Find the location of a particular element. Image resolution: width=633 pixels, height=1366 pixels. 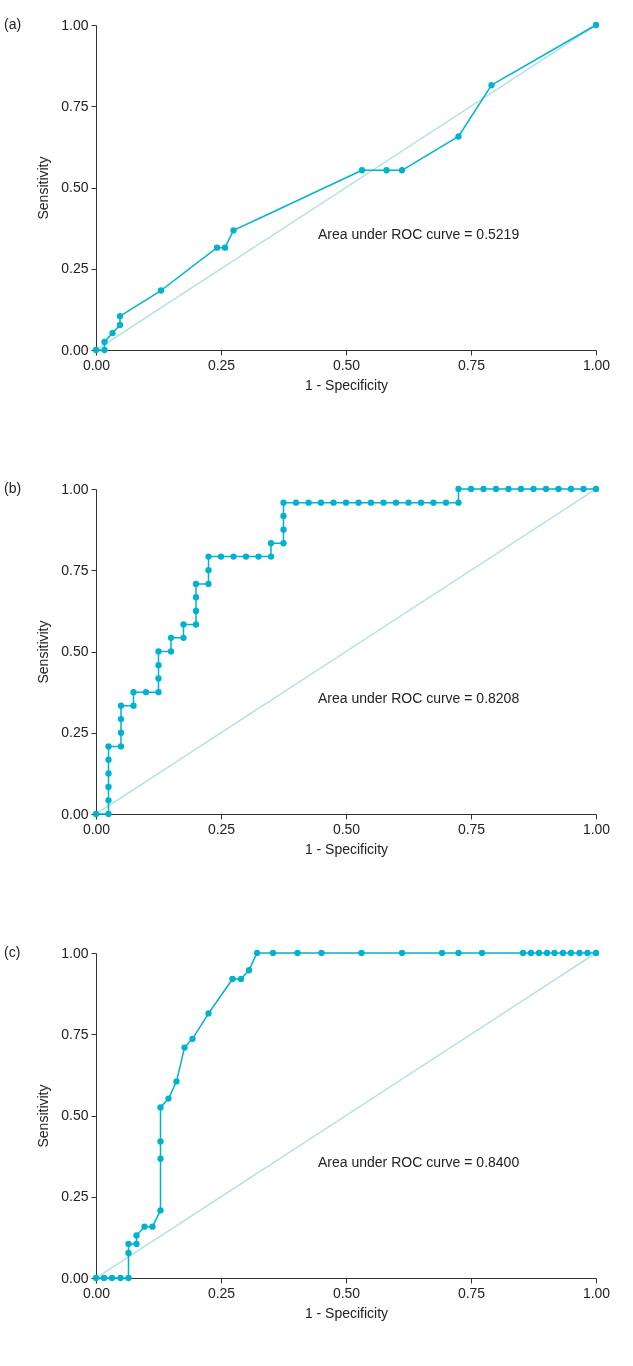

chart-title: (a) is located at coordinates (13, 24).